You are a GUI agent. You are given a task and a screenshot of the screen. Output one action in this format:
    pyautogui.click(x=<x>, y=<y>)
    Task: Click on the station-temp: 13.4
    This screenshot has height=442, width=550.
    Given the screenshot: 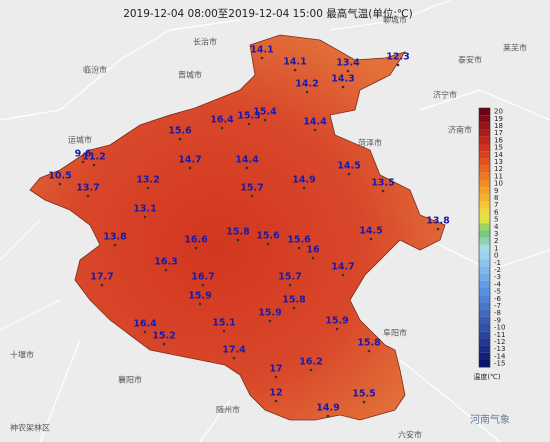 What is the action you would take?
    pyautogui.click(x=348, y=63)
    